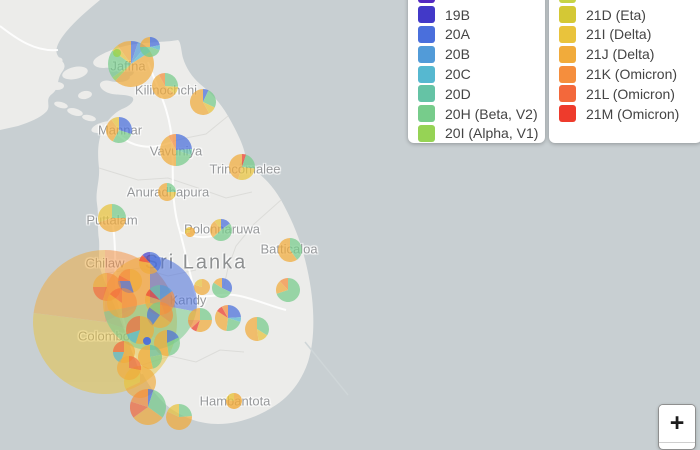 The image size is (700, 450). I want to click on legend-item-21d: 21D (Eta), so click(624, 15).